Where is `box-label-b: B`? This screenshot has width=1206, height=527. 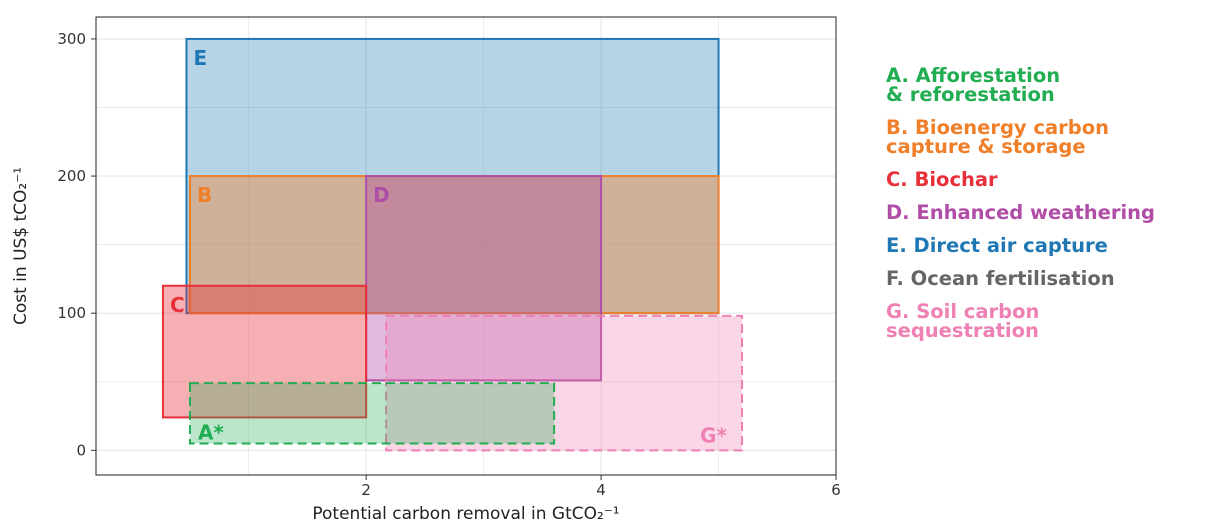 box-label-b: B is located at coordinates (204, 195).